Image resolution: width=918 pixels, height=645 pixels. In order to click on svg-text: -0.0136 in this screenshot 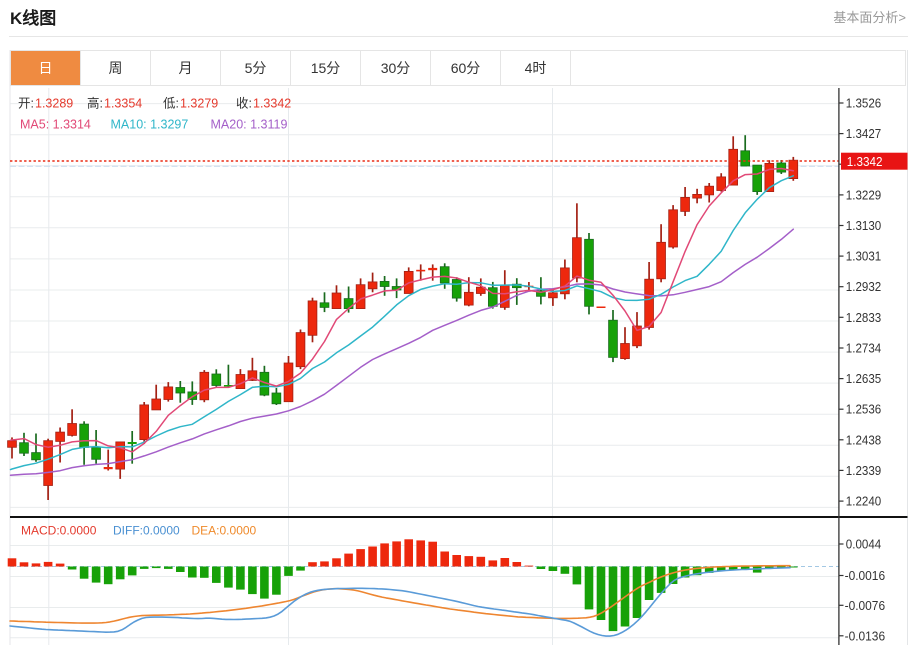, I will do `click(865, 635)`.